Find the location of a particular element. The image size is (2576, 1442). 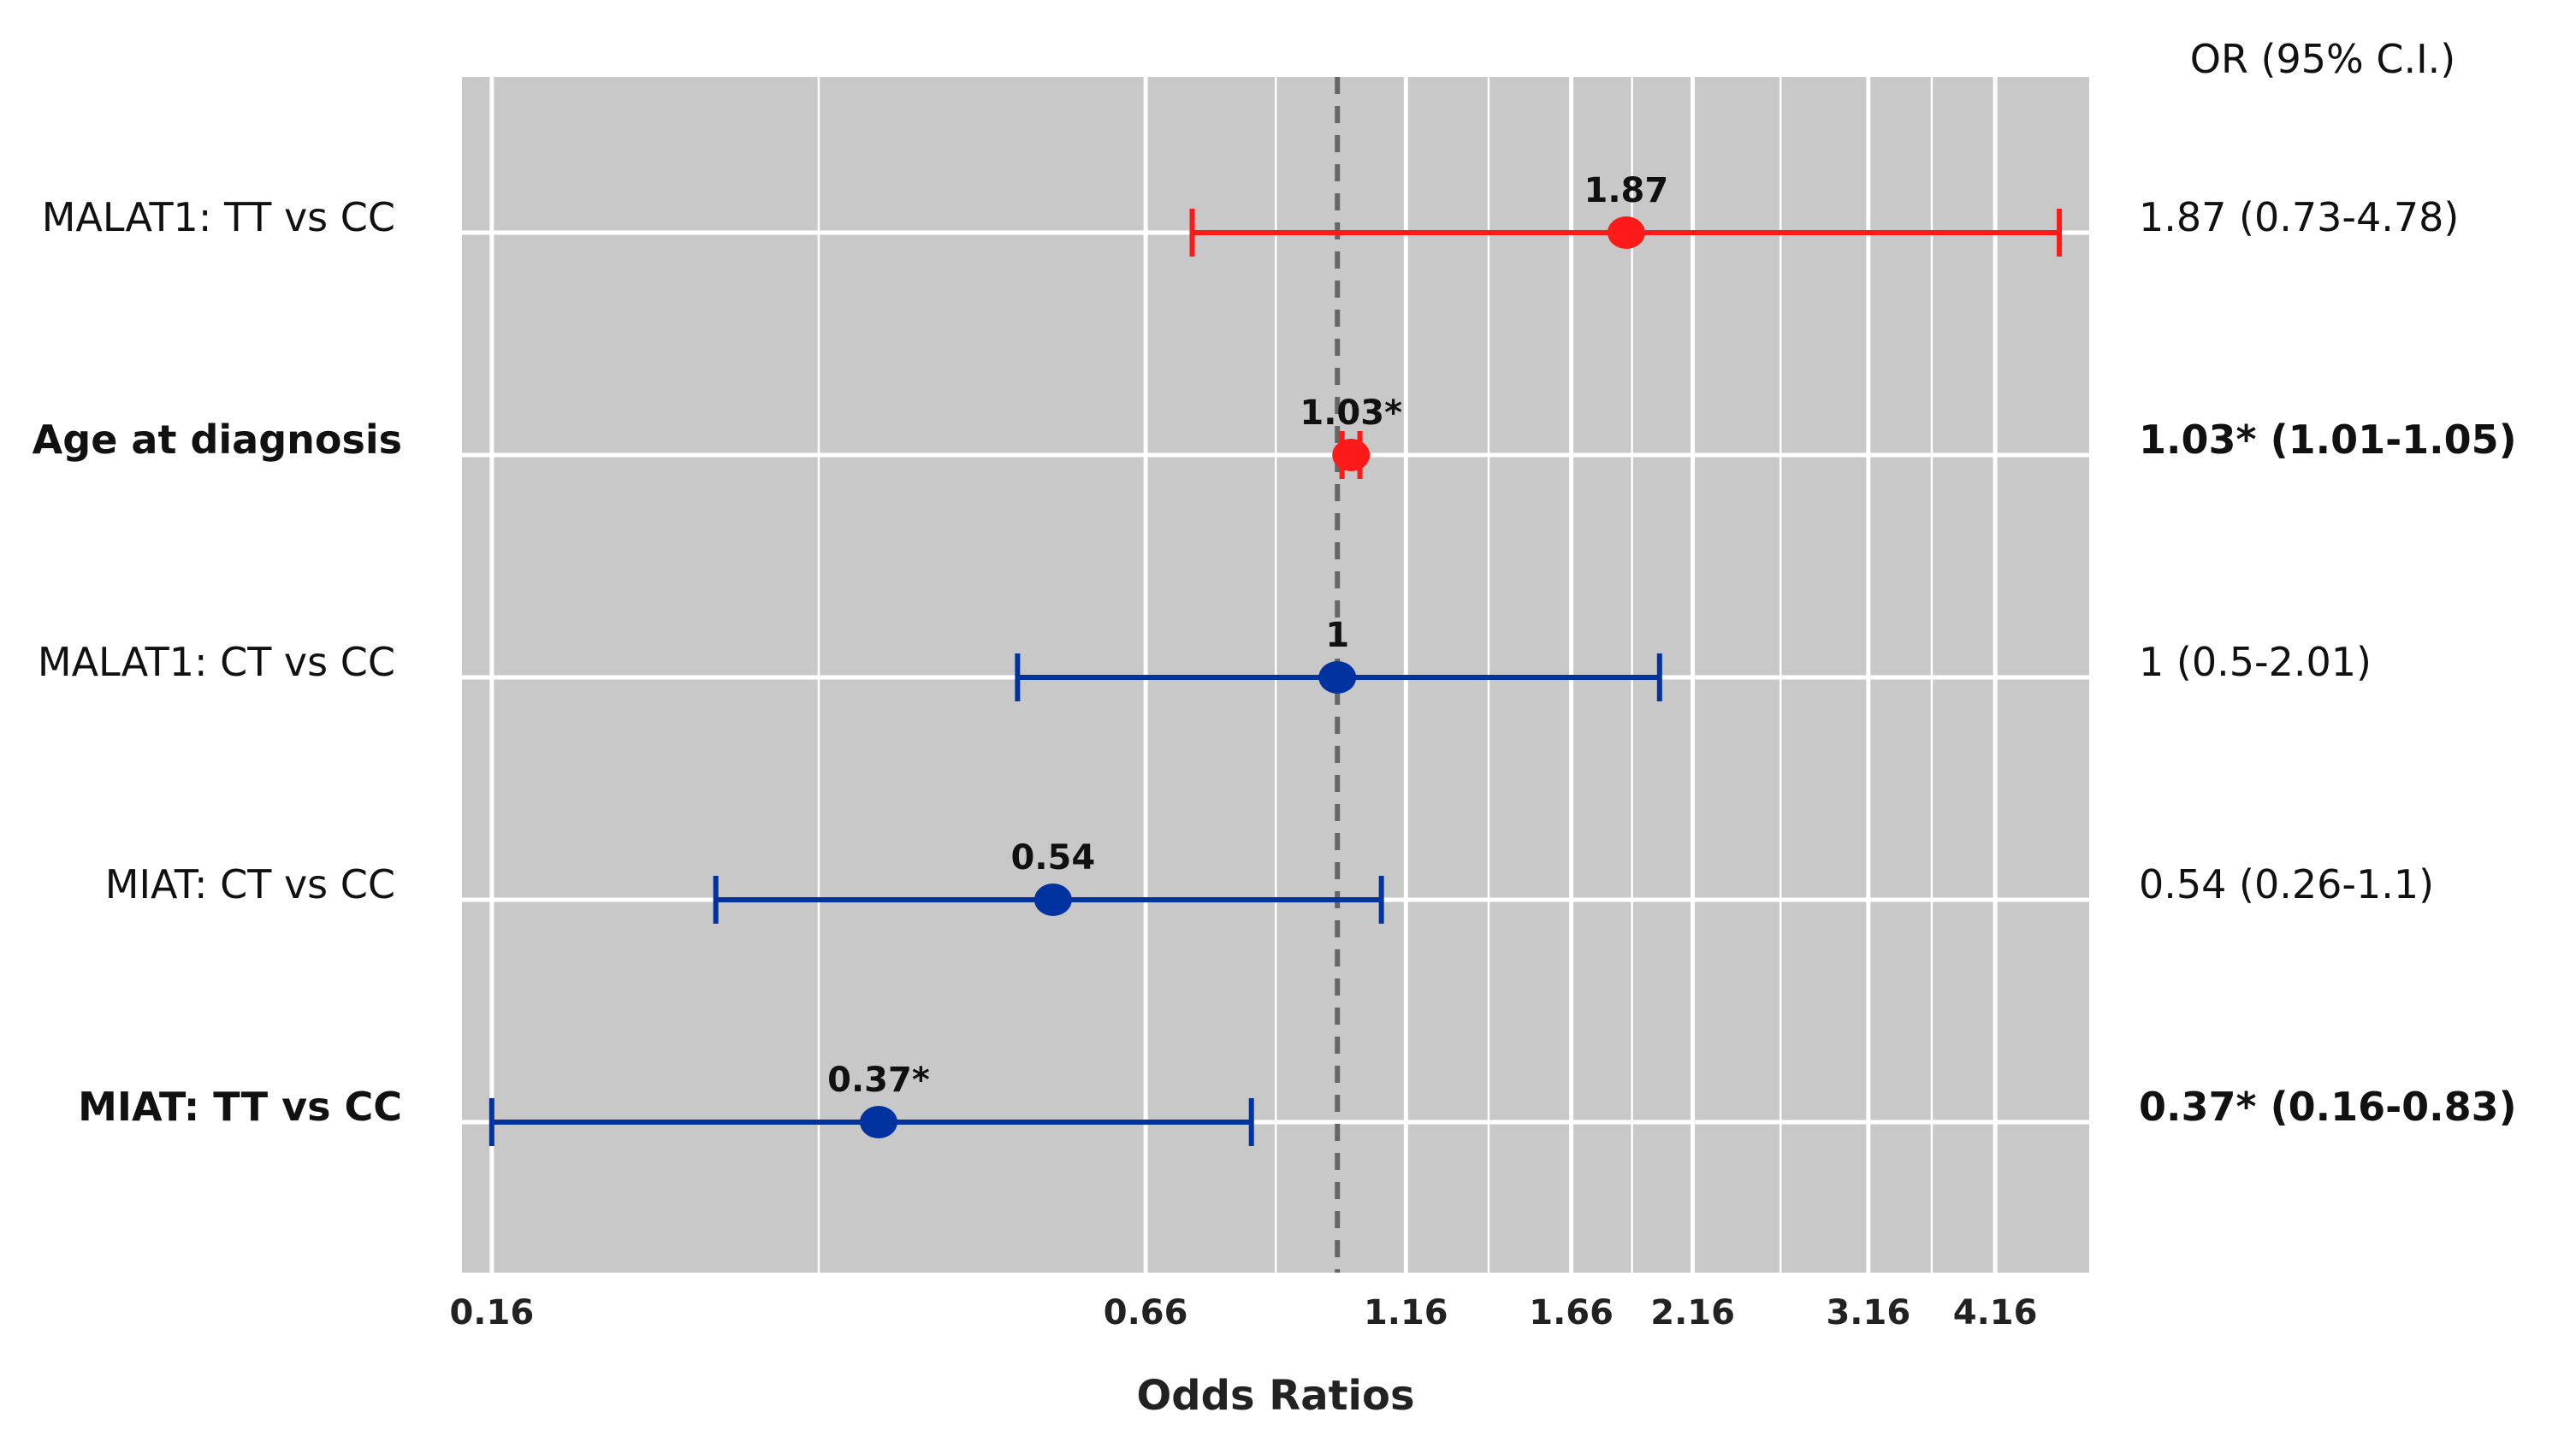

or-point-label: 1.03* is located at coordinates (1351, 413).